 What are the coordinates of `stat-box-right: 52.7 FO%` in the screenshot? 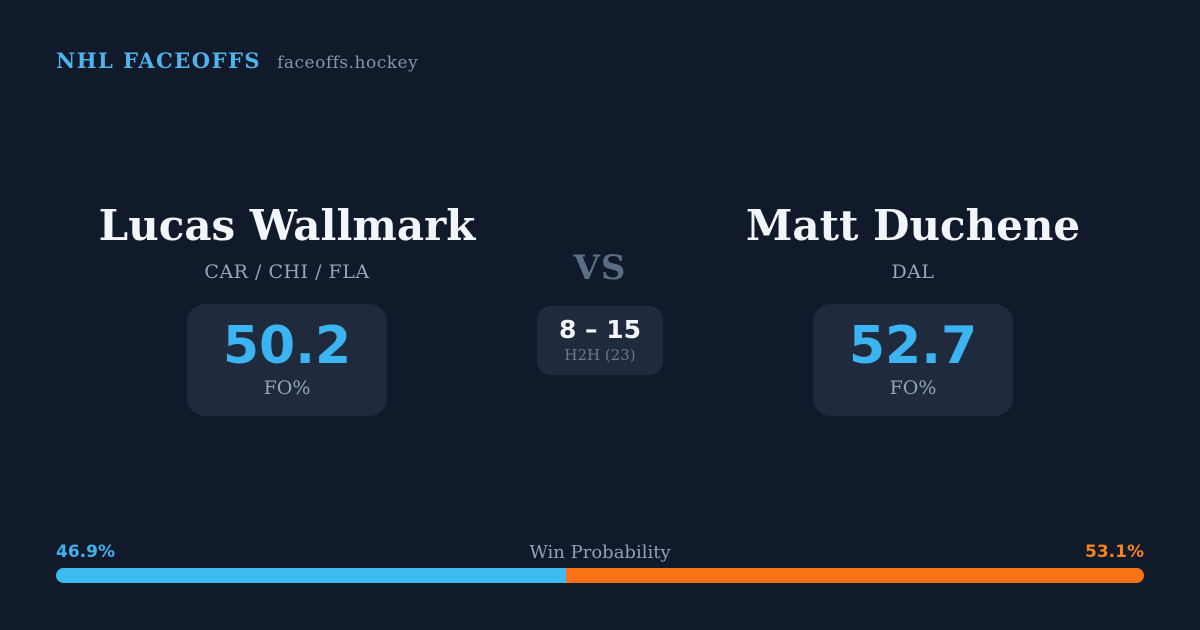 It's located at (913, 360).